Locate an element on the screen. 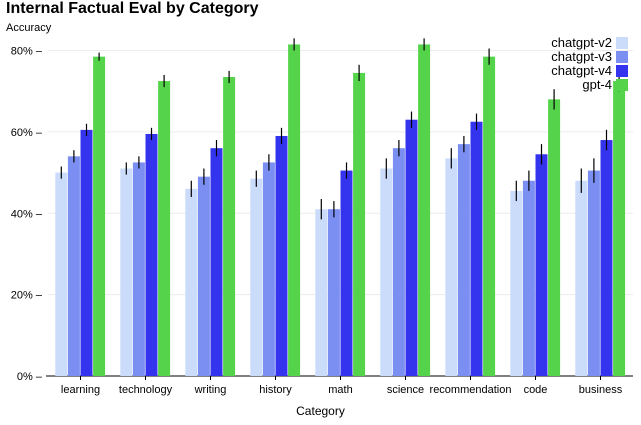 The width and height of the screenshot is (641, 425). x-tick-label: recommendation is located at coordinates (471, 390).